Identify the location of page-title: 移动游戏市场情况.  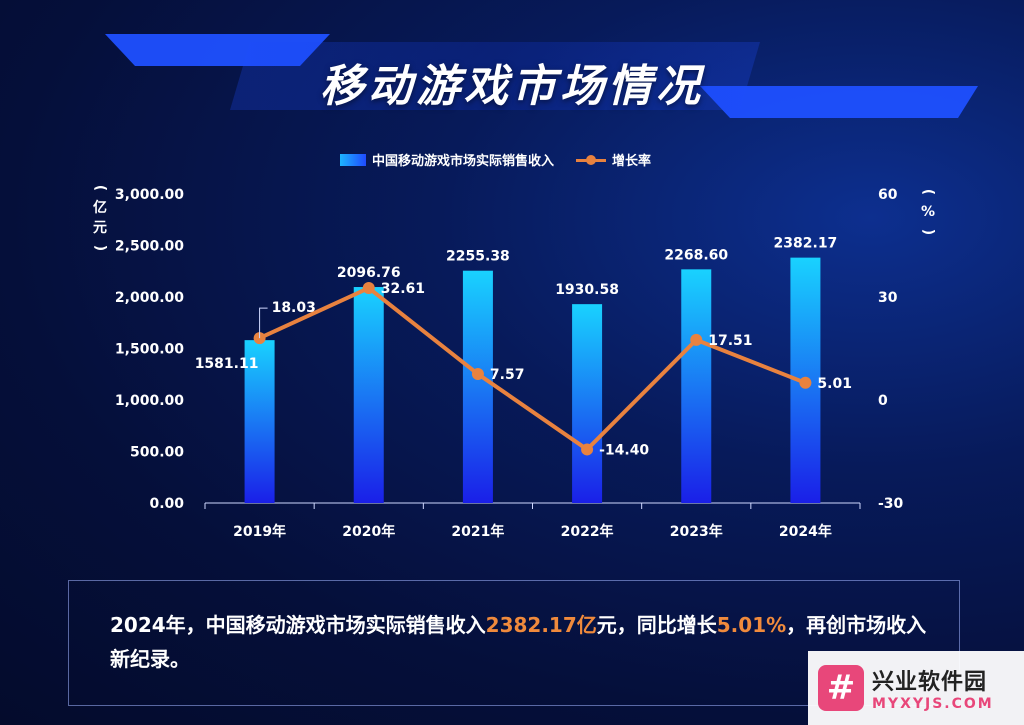
(512, 86).